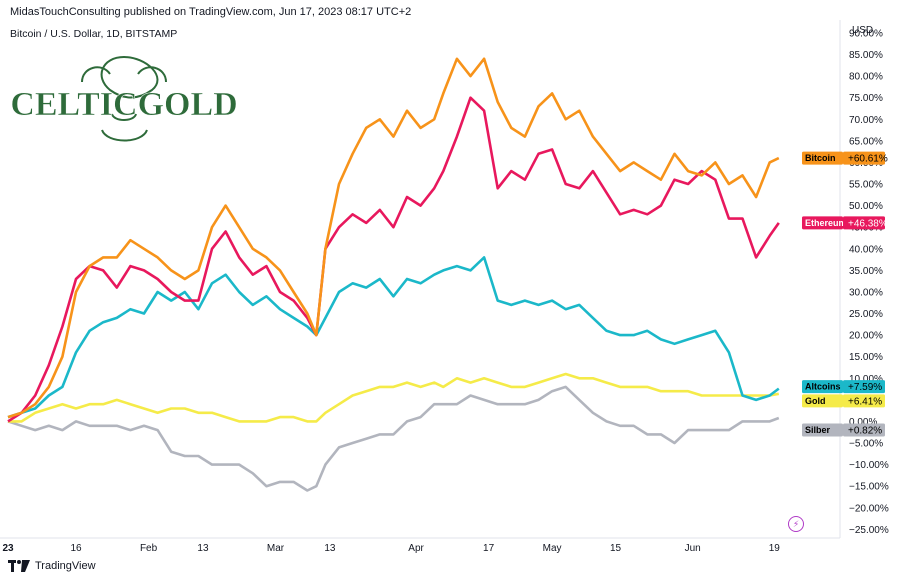 This screenshot has width=900, height=578. I want to click on series-value: +6.41%, so click(865, 401).